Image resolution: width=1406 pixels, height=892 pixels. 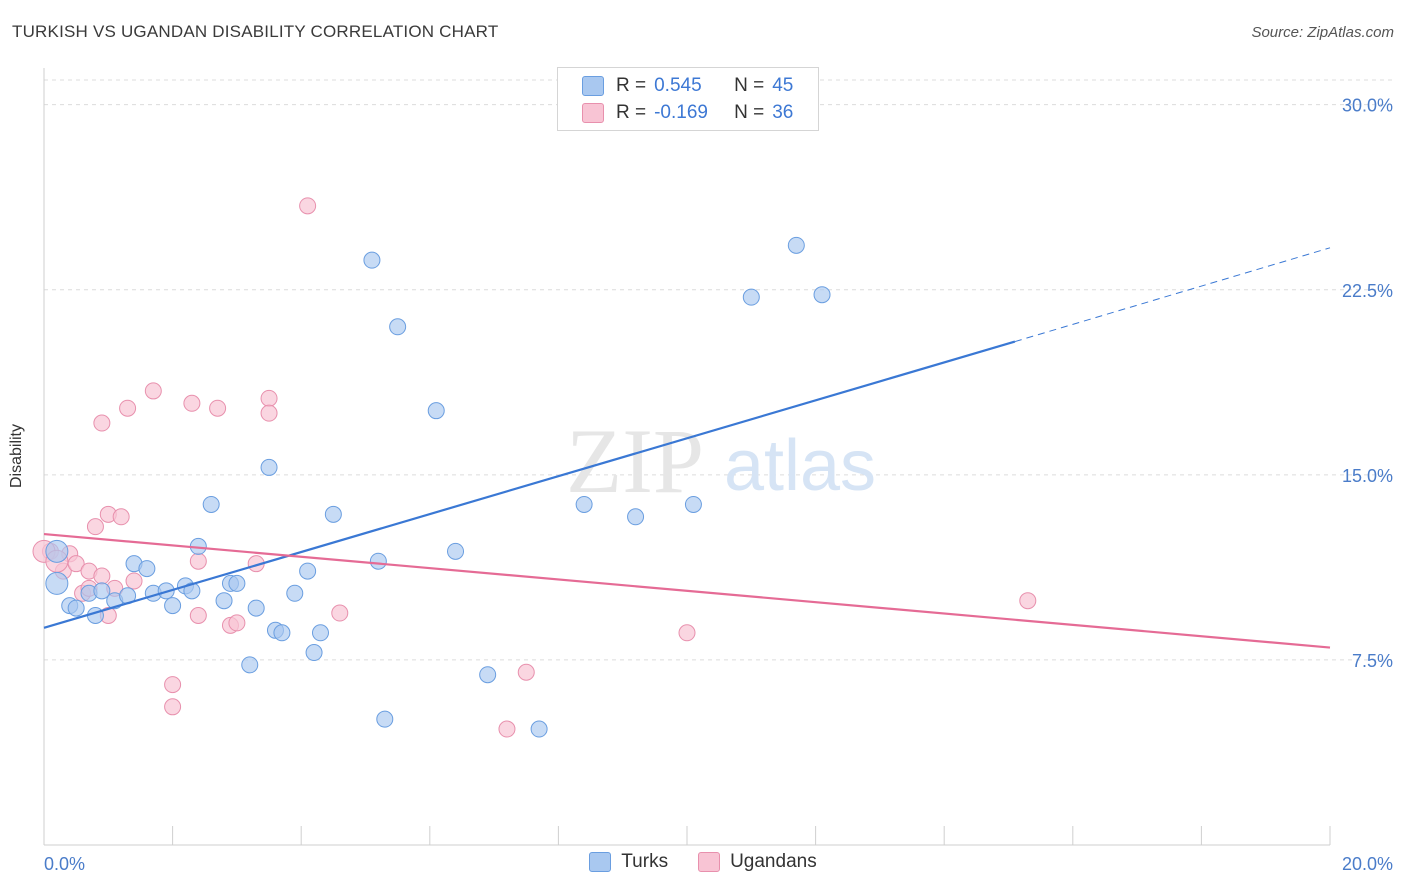 What do you see at coordinates (1367, 291) in the screenshot?
I see `y-tick-label: 22.5%` at bounding box center [1367, 291].